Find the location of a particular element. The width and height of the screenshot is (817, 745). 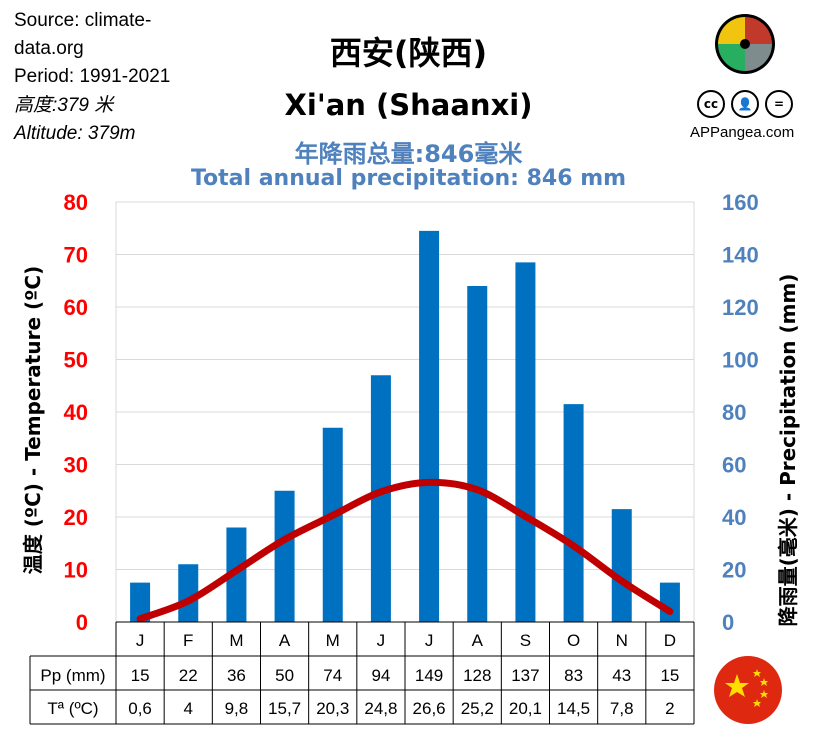

precip-value-label: 137 is located at coordinates (525, 675).